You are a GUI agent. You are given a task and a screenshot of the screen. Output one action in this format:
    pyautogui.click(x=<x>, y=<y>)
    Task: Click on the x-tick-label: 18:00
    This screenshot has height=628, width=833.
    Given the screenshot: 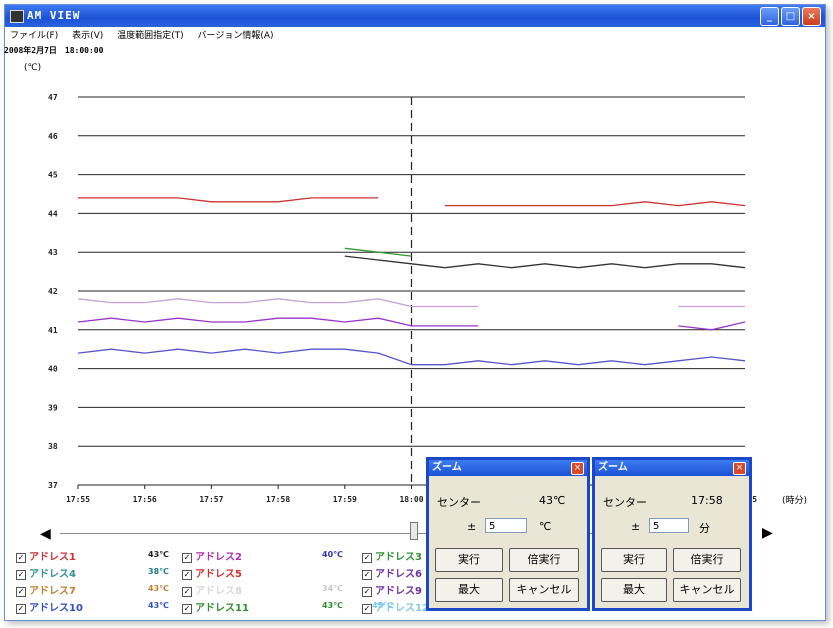 What is the action you would take?
    pyautogui.click(x=411, y=499)
    